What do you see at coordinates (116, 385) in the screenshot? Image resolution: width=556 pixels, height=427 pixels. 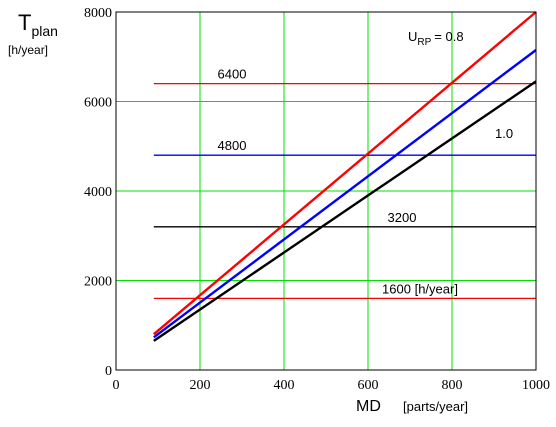 I see `x-tick-label: 0` at bounding box center [116, 385].